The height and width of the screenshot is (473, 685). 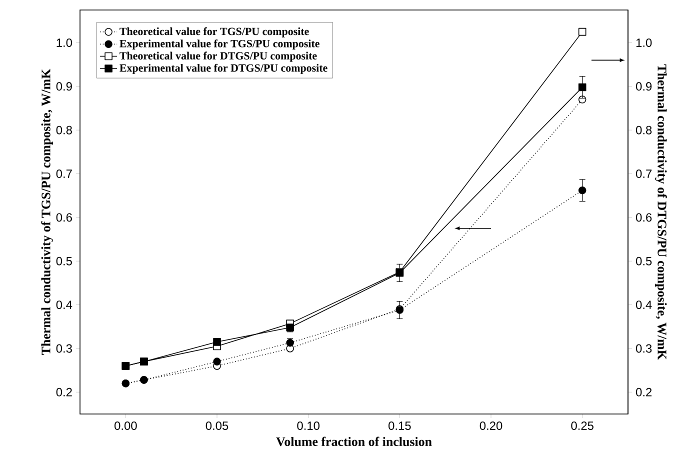 What do you see at coordinates (64, 305) in the screenshot?
I see `y-tick-label: 0.4` at bounding box center [64, 305].